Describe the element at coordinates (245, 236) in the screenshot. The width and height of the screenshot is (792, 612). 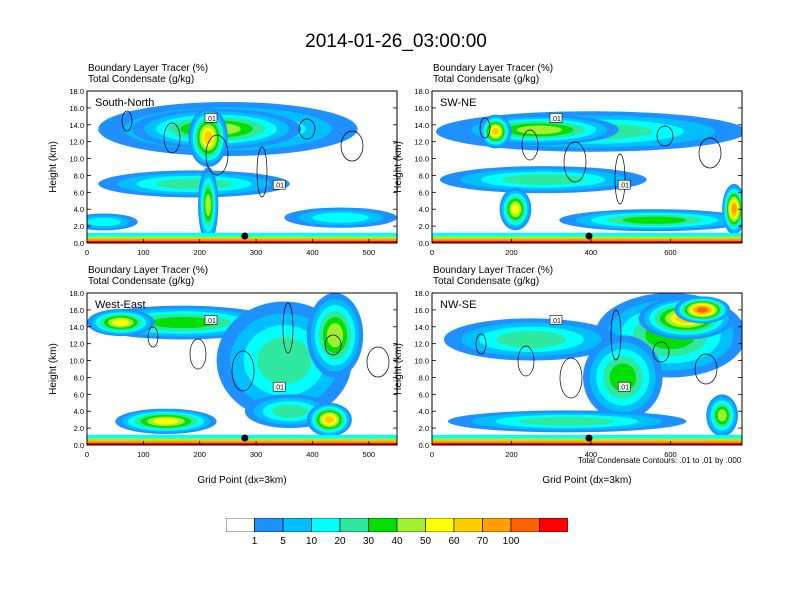
I see `location-marker` at that location.